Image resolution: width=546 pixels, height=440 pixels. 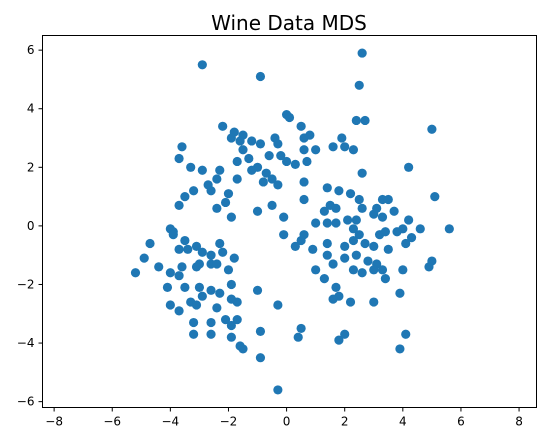 What do you see at coordinates (461, 422) in the screenshot?
I see `x-tick-label: 6` at bounding box center [461, 422].